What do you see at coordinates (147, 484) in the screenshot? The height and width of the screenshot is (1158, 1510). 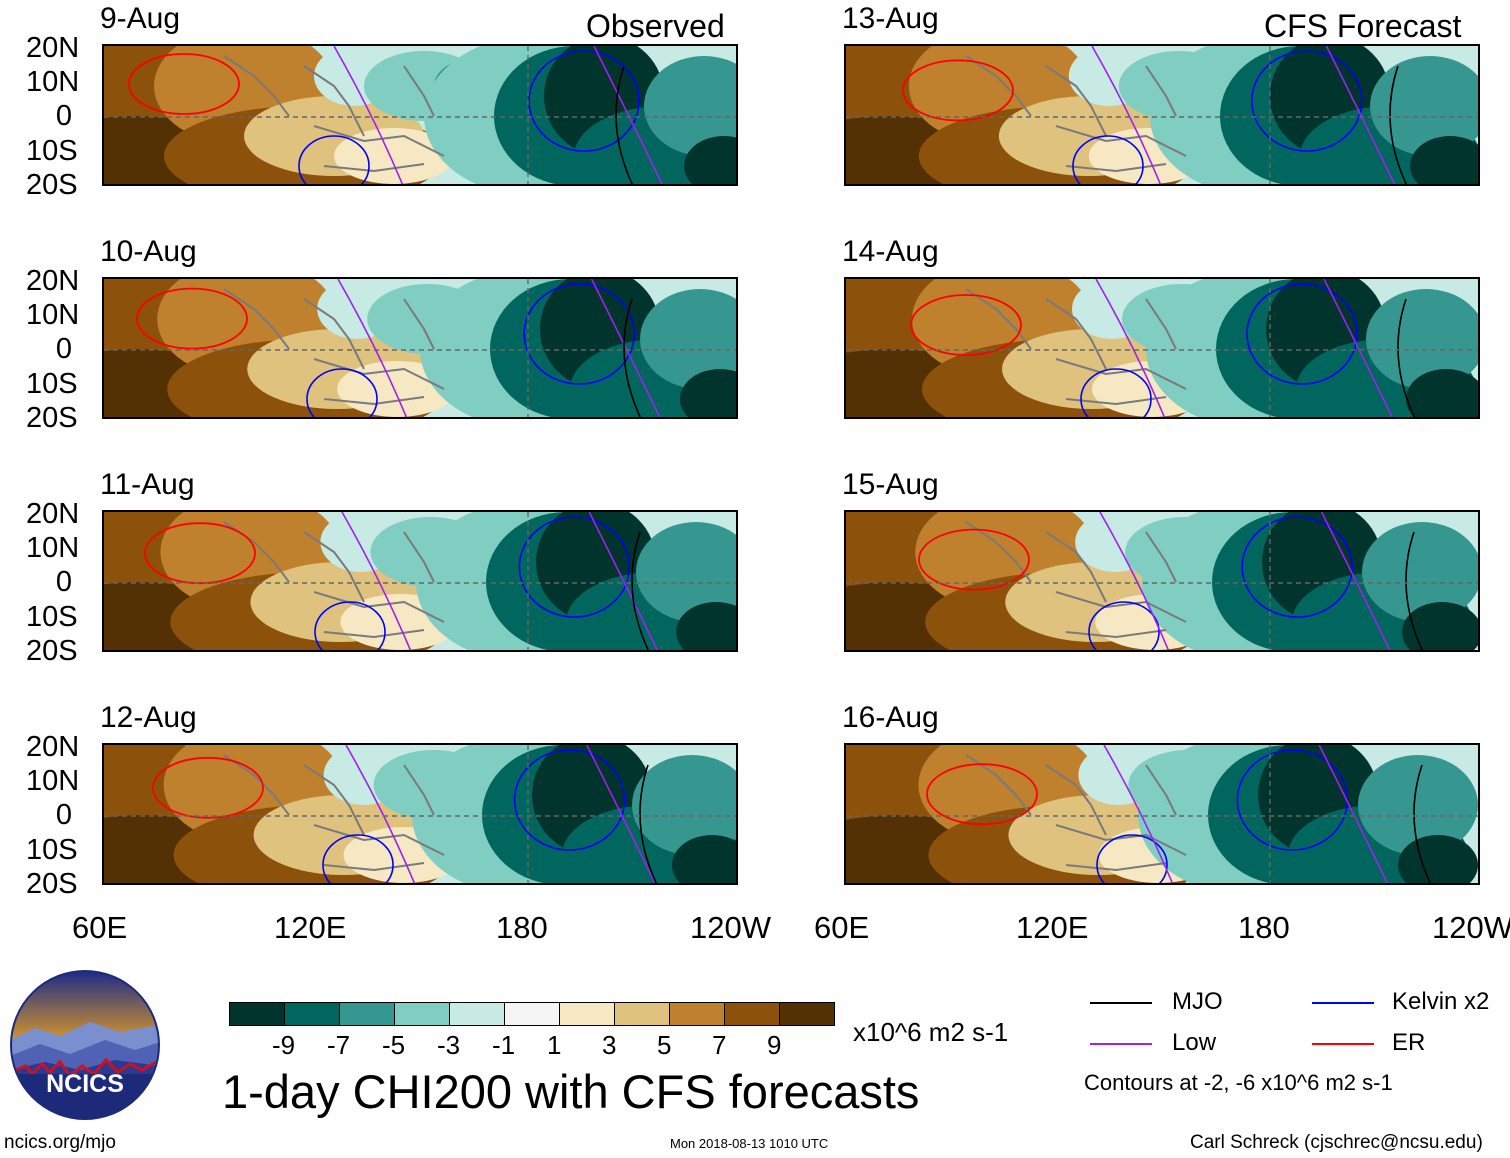 I see `panel-date-11-aug: 11-Aug` at bounding box center [147, 484].